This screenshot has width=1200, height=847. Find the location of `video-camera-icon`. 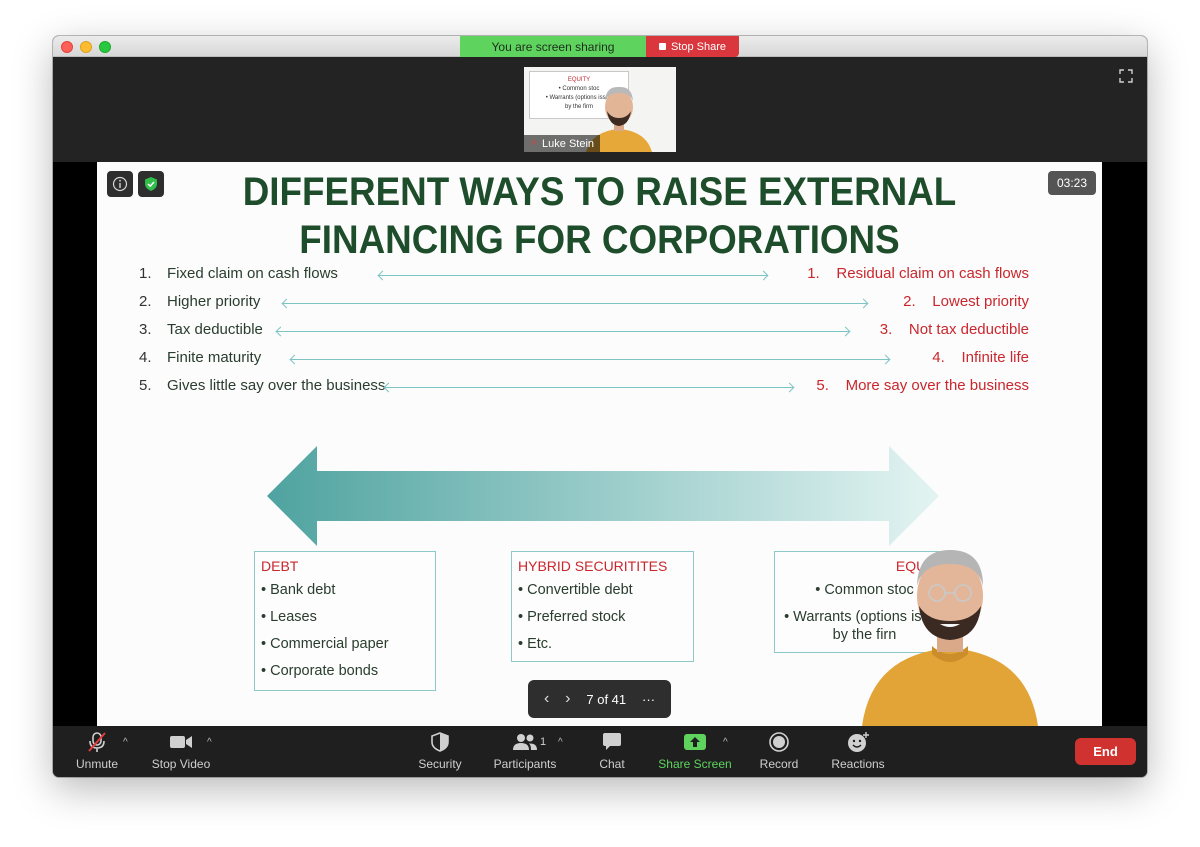

video-camera-icon is located at coordinates (181, 742).